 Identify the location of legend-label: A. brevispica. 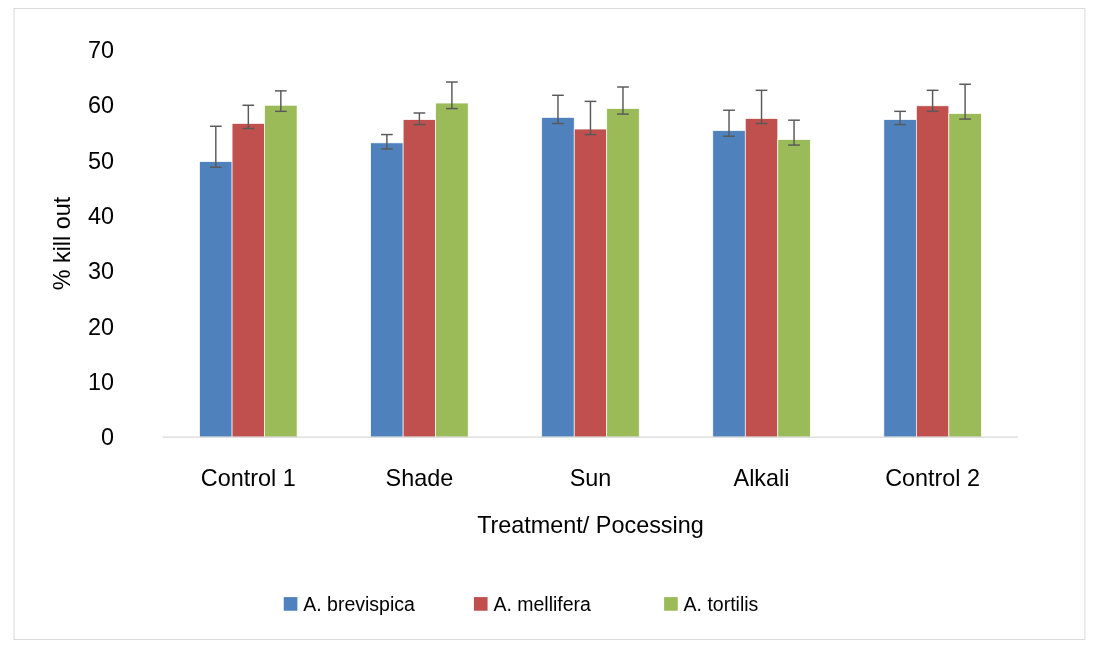
(359, 603).